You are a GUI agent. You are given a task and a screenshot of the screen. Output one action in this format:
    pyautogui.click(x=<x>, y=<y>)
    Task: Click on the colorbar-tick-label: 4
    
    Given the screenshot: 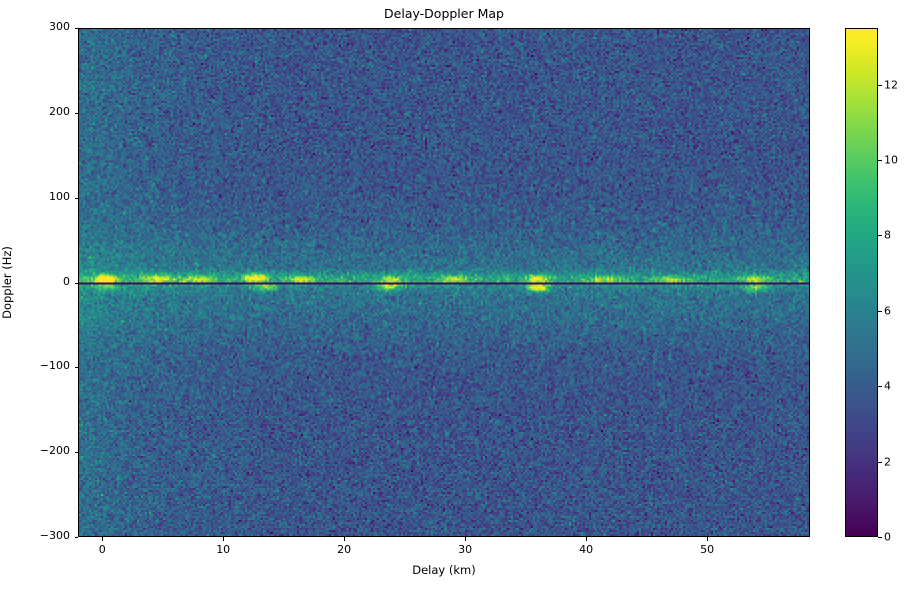 What is the action you would take?
    pyautogui.click(x=887, y=386)
    